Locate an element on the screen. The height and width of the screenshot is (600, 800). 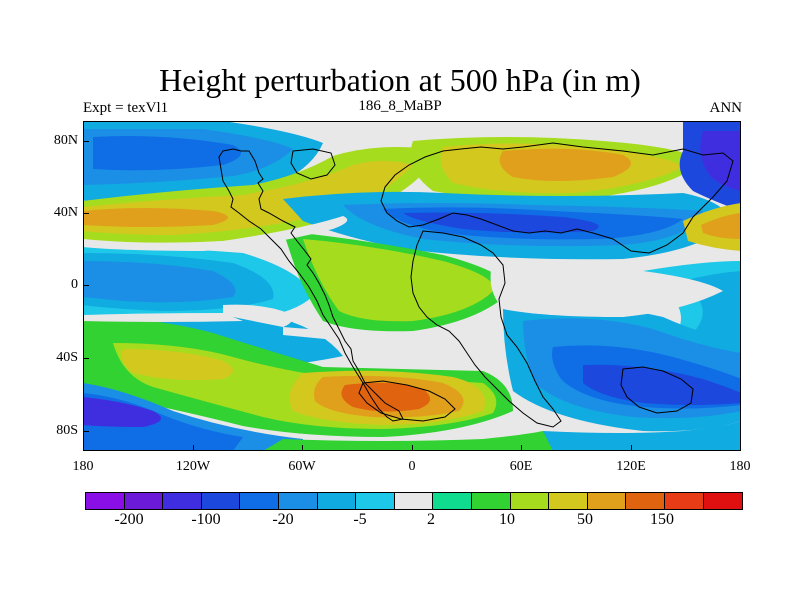
colorbar-label: 50 is located at coordinates (585, 519).